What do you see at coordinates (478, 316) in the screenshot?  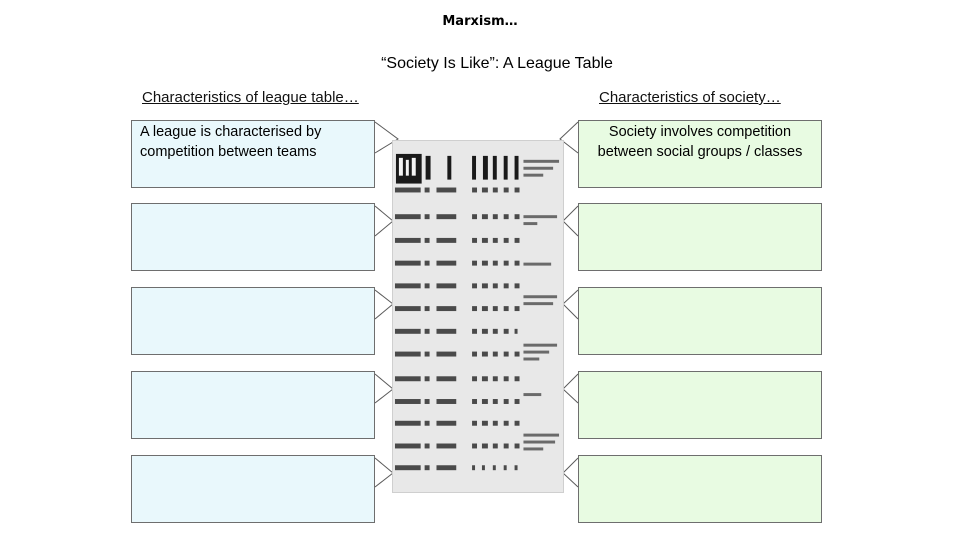 I see `league-table-image` at bounding box center [478, 316].